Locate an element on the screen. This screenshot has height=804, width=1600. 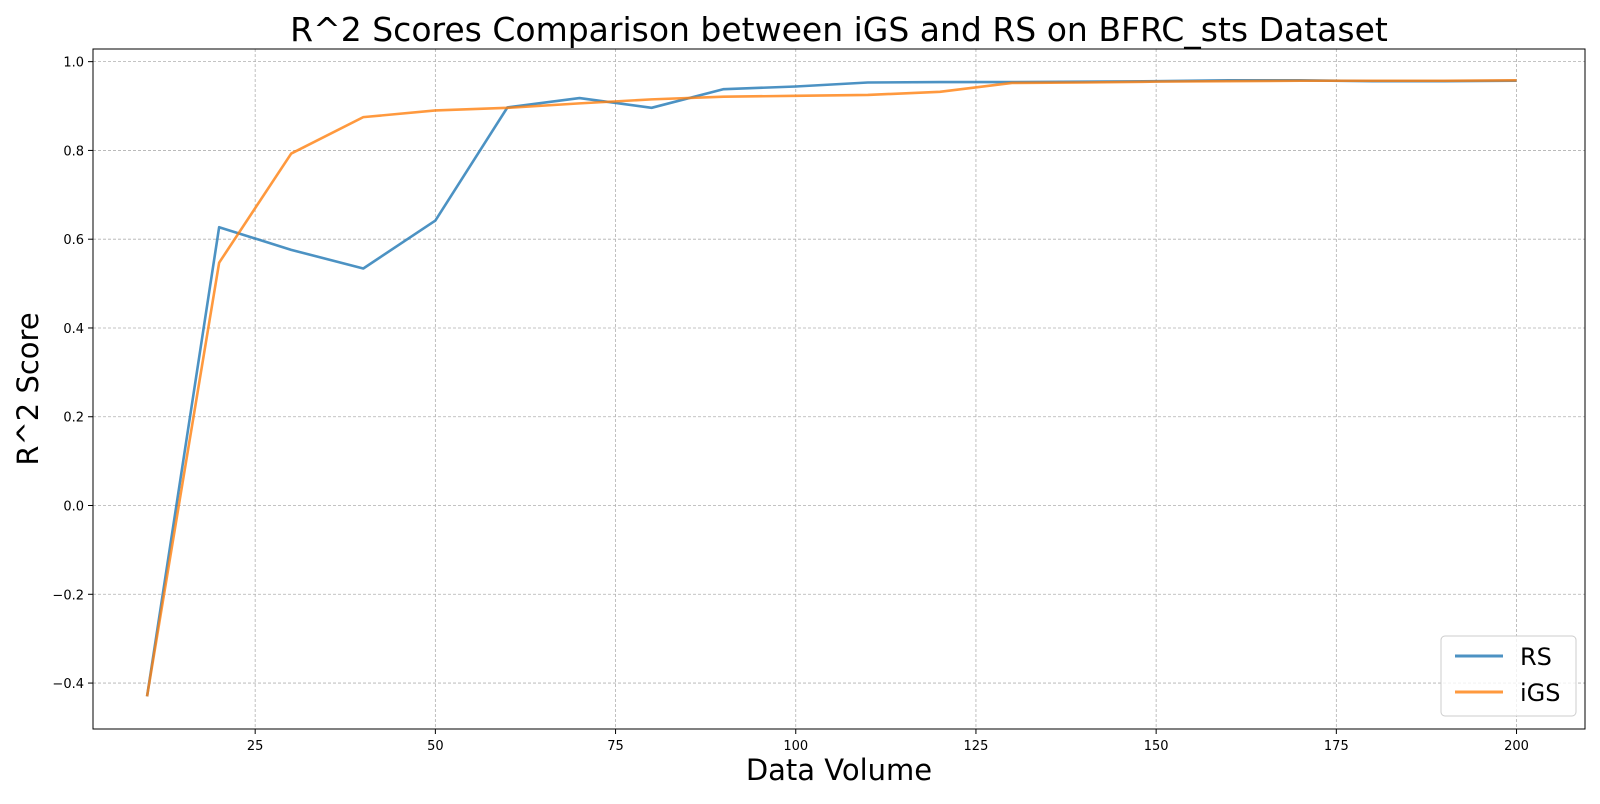
y-tick-label: 0.0 is located at coordinates (73, 507).